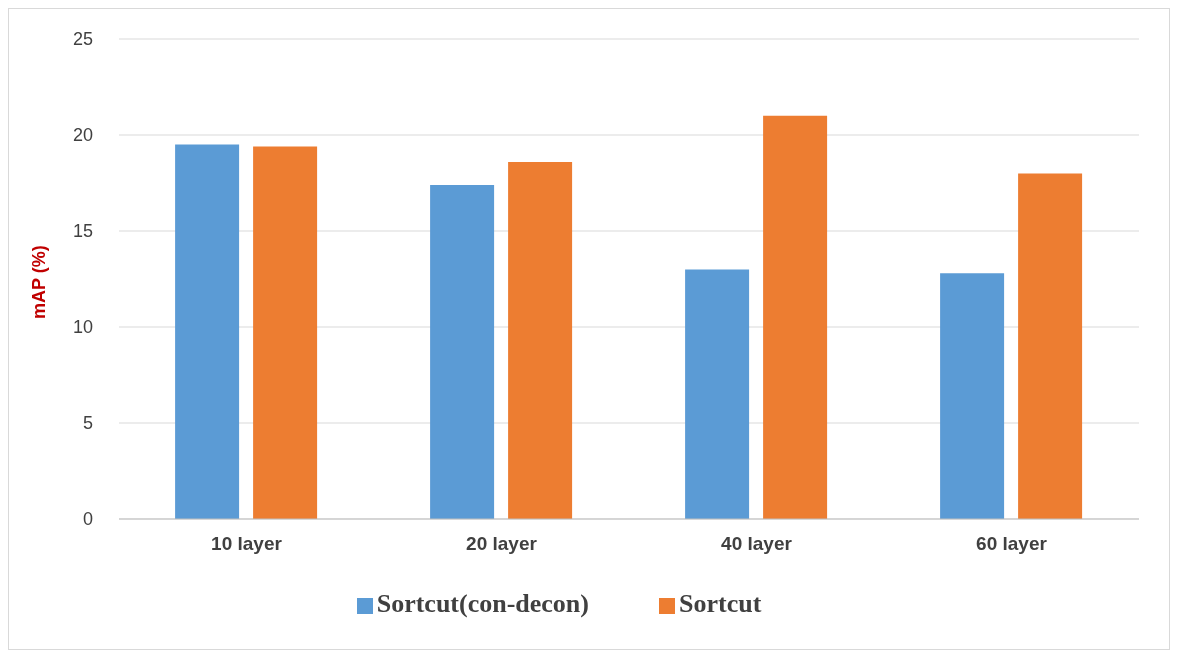  What do you see at coordinates (82, 327) in the screenshot?
I see `y-tick-label: 10` at bounding box center [82, 327].